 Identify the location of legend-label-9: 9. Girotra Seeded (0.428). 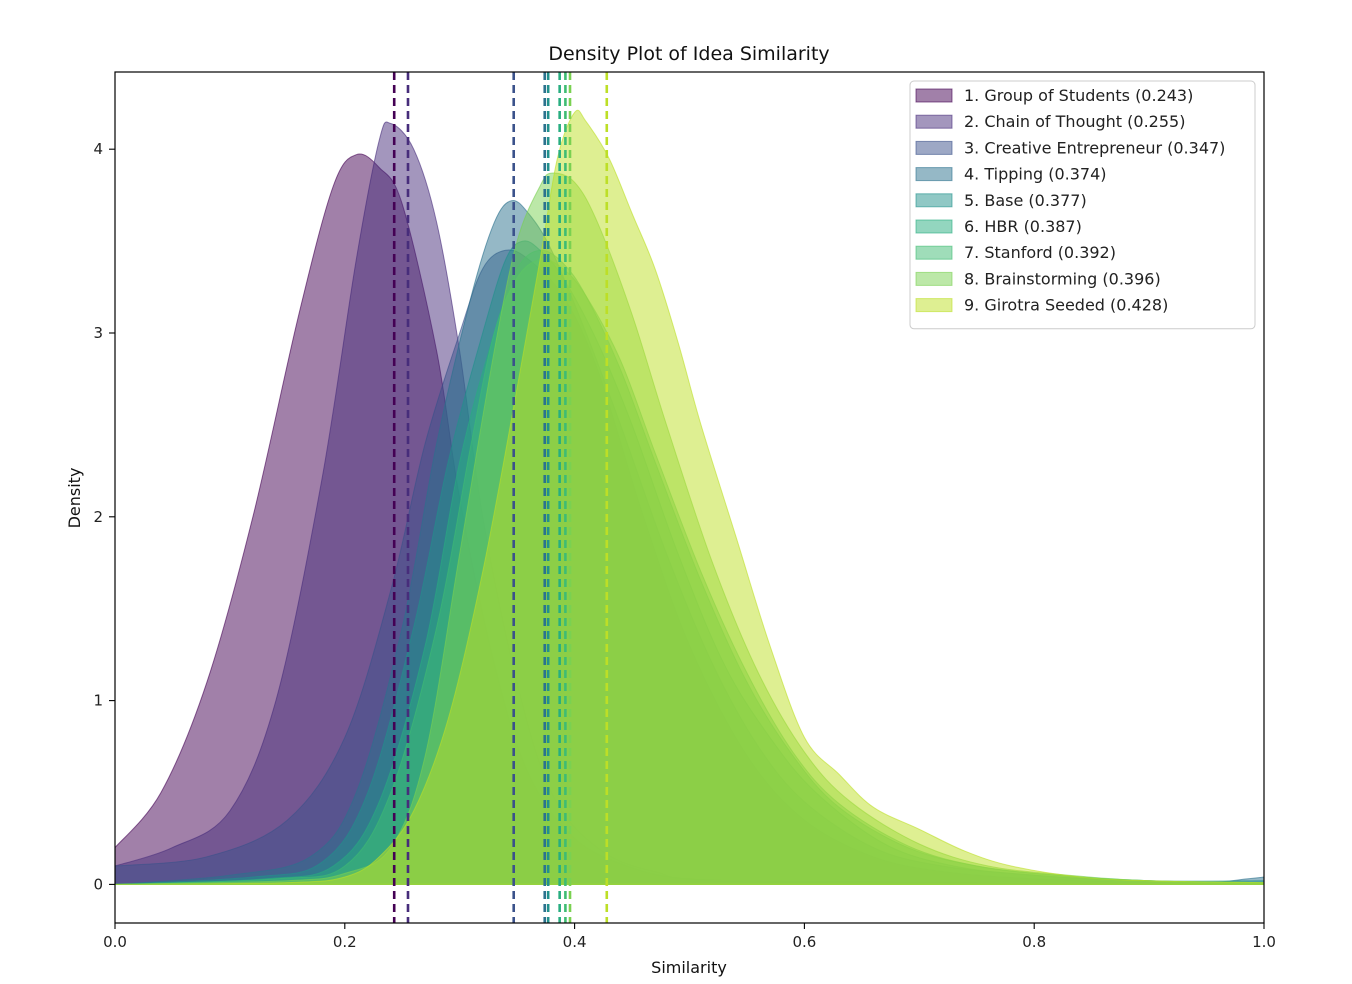
(1066, 305).